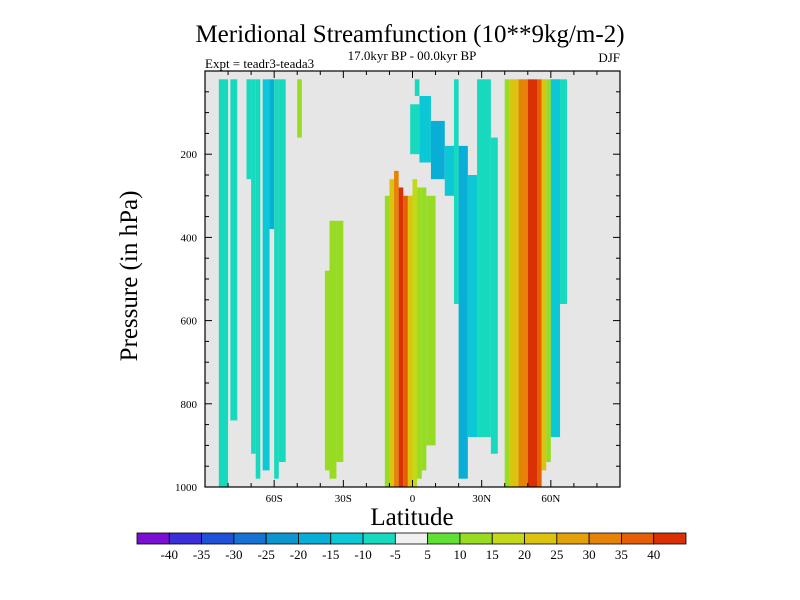  I want to click on colorbar-label: 30, so click(589, 554).